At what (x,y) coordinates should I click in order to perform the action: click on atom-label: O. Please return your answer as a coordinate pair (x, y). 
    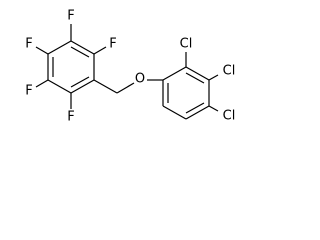
    Looking at the image, I should click on (140, 79).